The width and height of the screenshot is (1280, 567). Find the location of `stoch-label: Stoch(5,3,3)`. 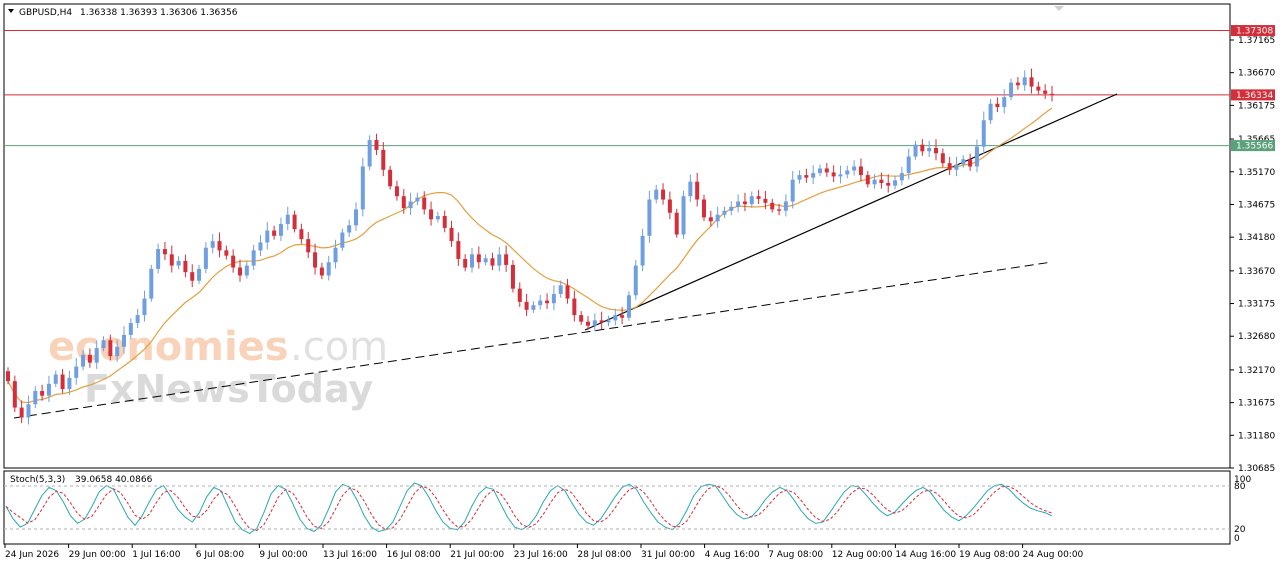

stoch-label: Stoch(5,3,3) is located at coordinates (37, 480).